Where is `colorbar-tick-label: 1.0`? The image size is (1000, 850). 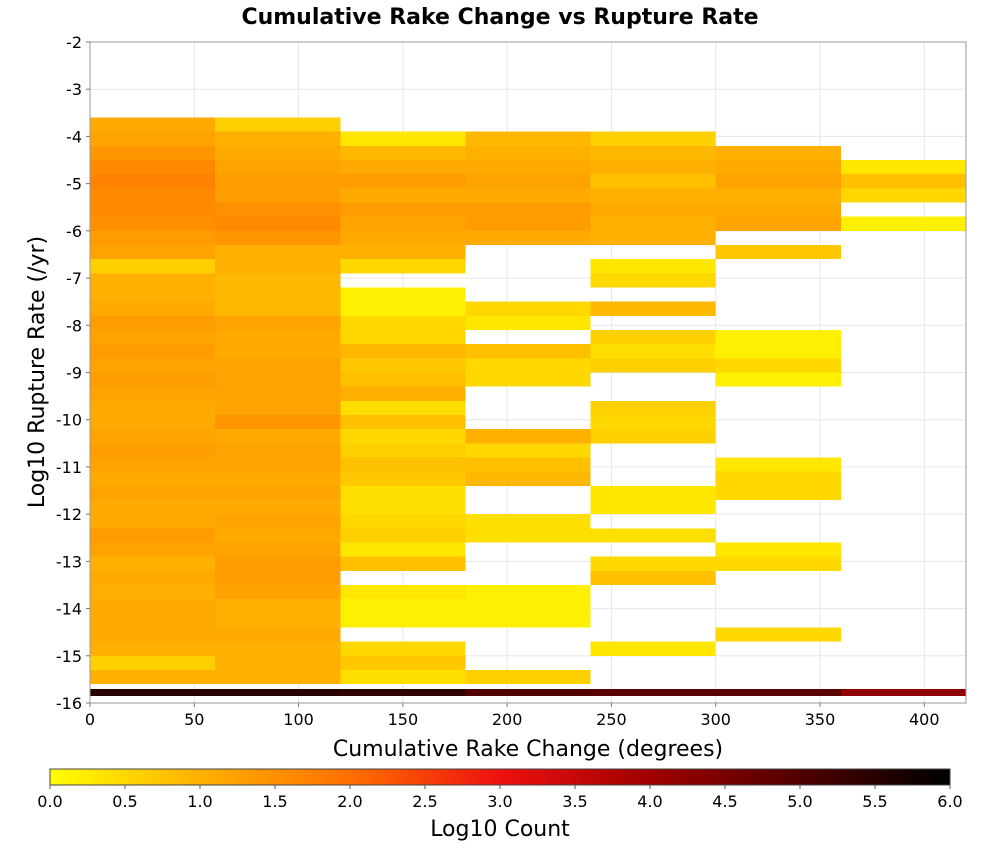
colorbar-tick-label: 1.0 is located at coordinates (199, 801).